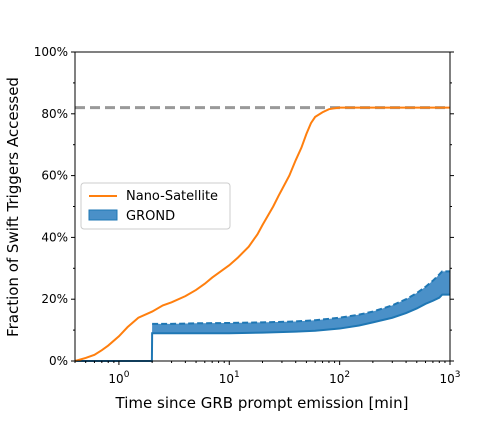 The image size is (500, 430). What do you see at coordinates (13, 207) in the screenshot?
I see `y-axis-label: Fraction of Swift Triggers Accessed` at bounding box center [13, 207].